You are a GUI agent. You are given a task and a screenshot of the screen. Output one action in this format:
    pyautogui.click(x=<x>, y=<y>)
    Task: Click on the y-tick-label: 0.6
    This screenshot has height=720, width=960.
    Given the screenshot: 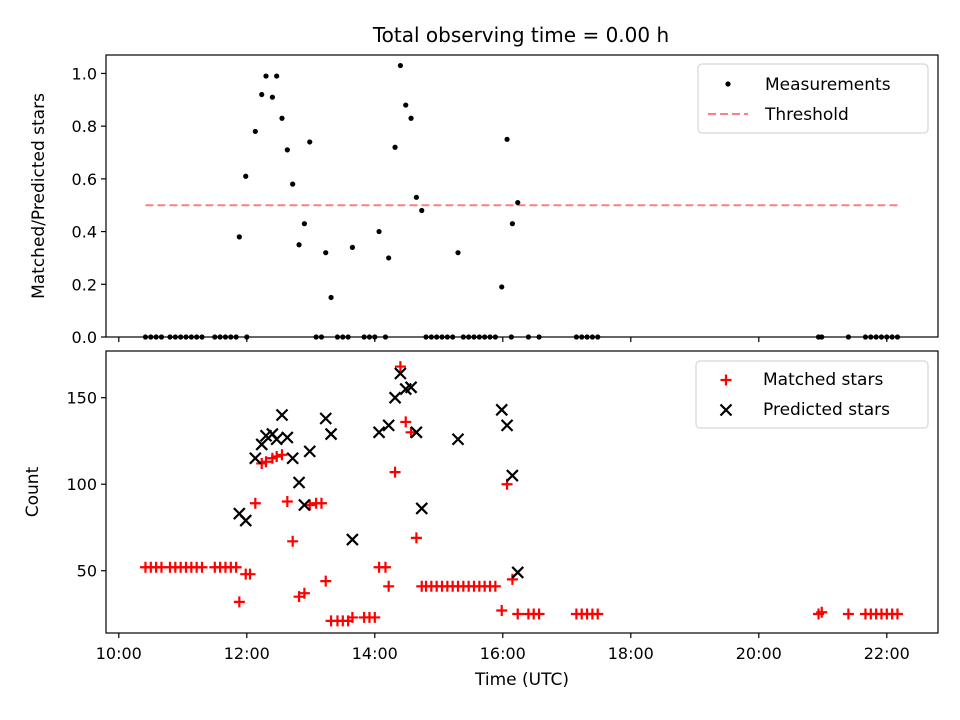 What is the action you would take?
    pyautogui.click(x=84, y=179)
    